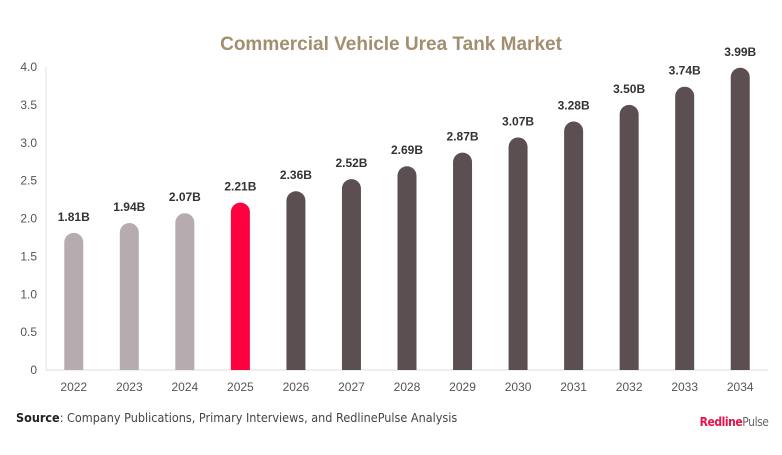  Describe the element at coordinates (407, 387) in the screenshot. I see `x-tick-label: 2028` at that location.